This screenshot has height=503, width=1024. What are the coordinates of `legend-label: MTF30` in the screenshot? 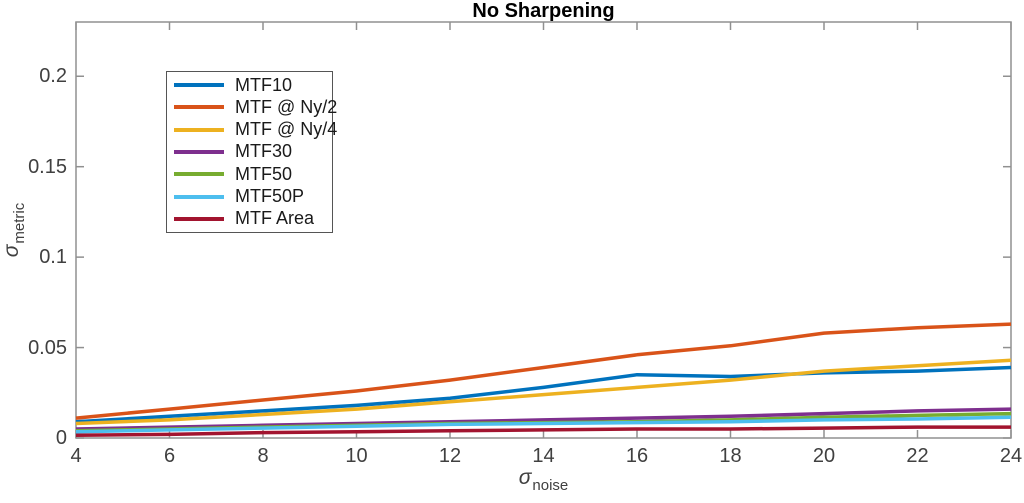 It's located at (264, 151).